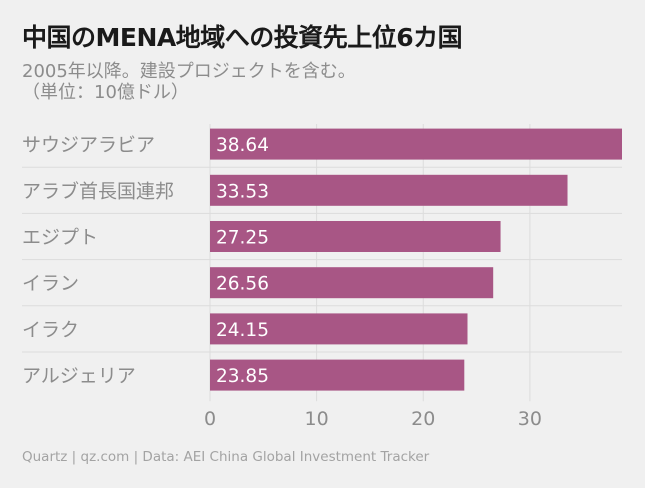 The height and width of the screenshot is (488, 645). What do you see at coordinates (242, 376) in the screenshot?
I see `value-label: 23.85` at bounding box center [242, 376].